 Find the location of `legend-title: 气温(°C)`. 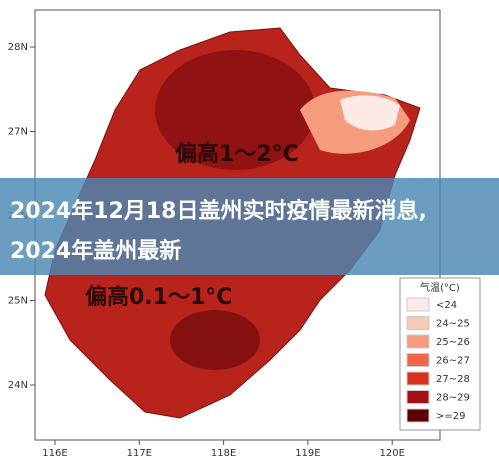

legend-title: 气温(°C) is located at coordinates (440, 287).